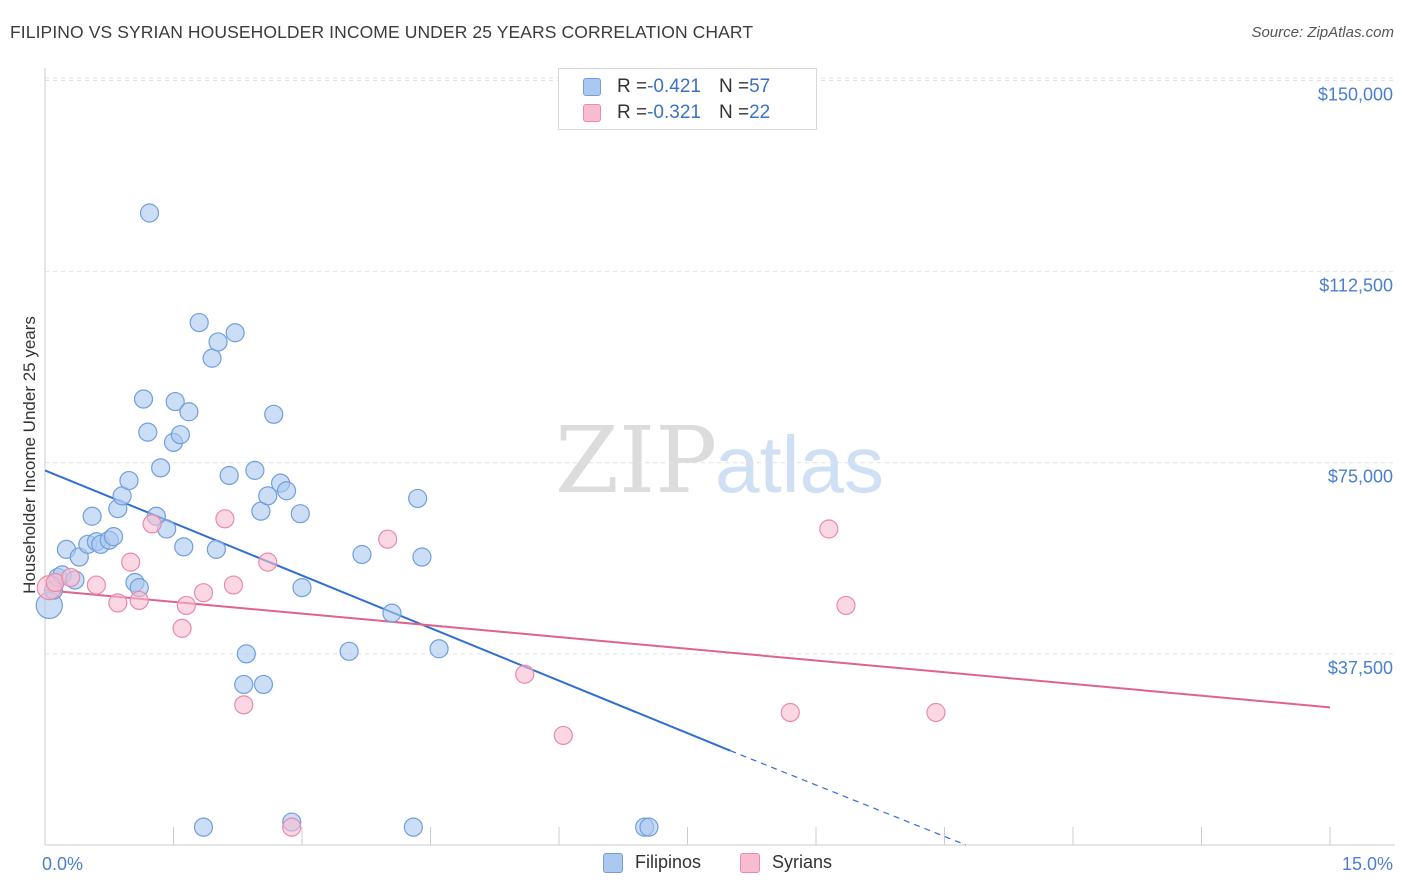  What do you see at coordinates (1355, 94) in the screenshot?
I see `y-tick-label: $150,000` at bounding box center [1355, 94].